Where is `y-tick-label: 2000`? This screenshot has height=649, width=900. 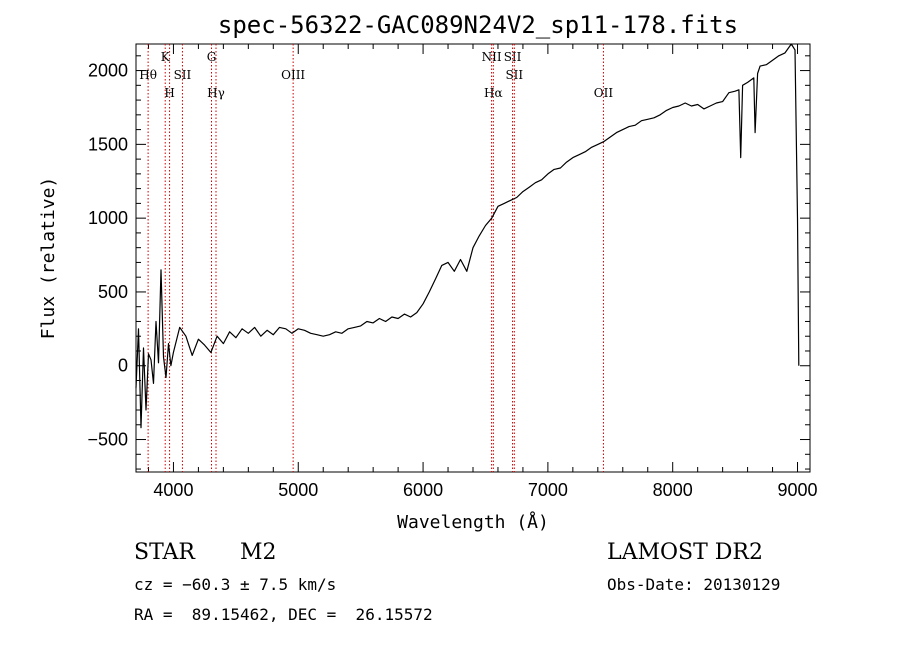
y-tick-label: 2000 is located at coordinates (108, 71).